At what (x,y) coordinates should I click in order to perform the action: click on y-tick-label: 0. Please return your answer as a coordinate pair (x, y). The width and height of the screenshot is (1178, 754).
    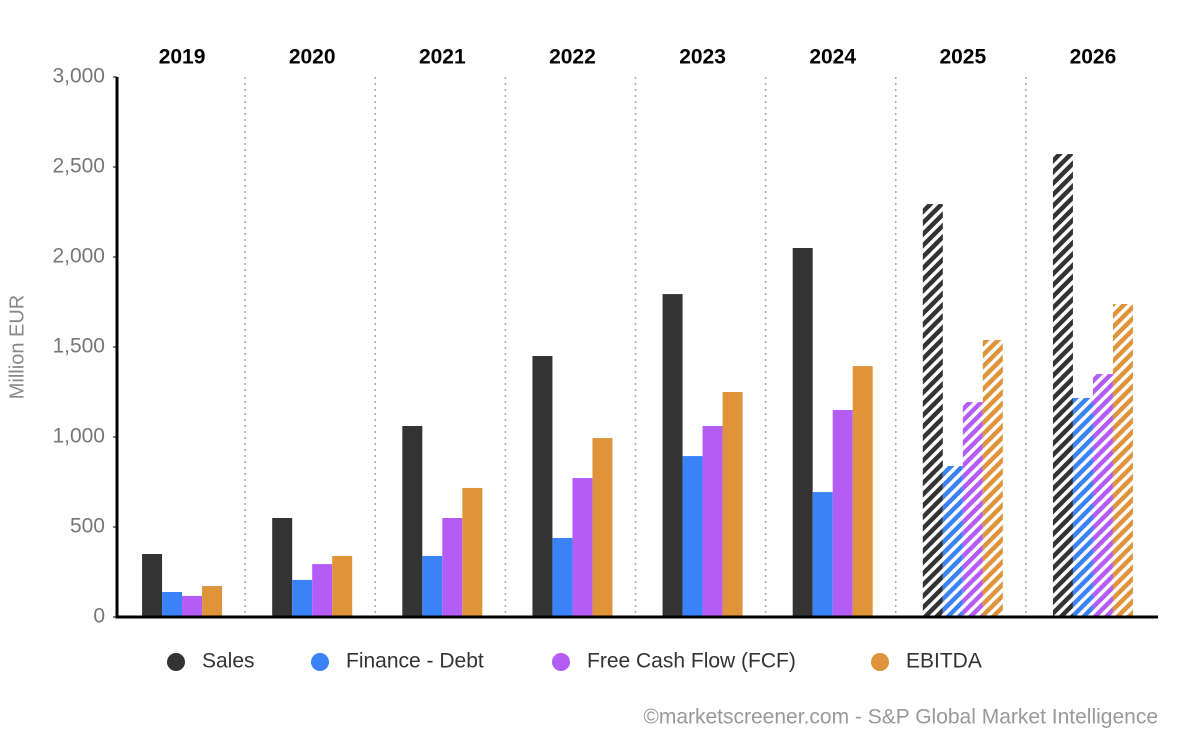
    Looking at the image, I should click on (99, 616).